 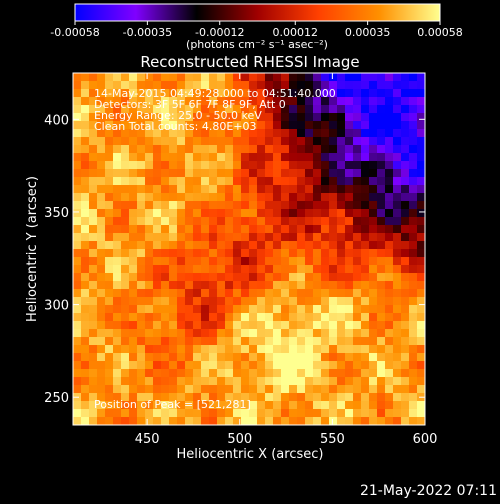 I want to click on annotation-time: 14-May-2015 04:49:28.000 to 04:51:40.000, so click(x=215, y=93).